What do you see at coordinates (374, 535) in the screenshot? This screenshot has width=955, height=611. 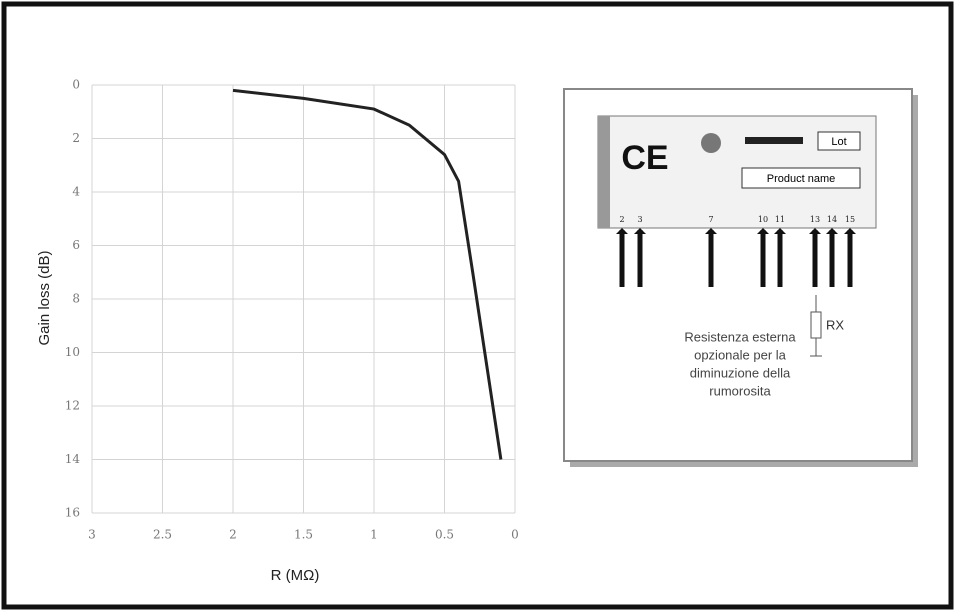 I see `x-tick-label: 1` at bounding box center [374, 535].